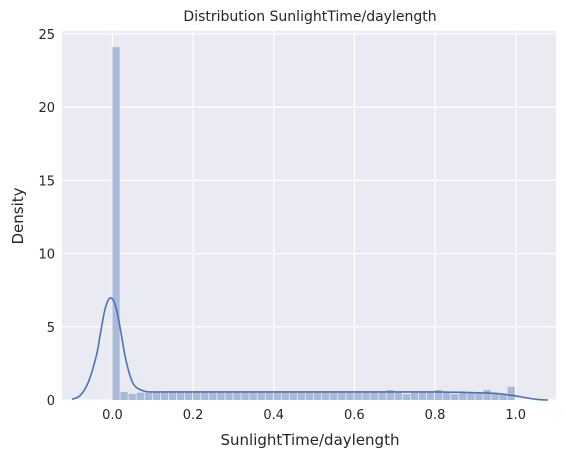  What do you see at coordinates (354, 415) in the screenshot?
I see `x-tick-label: 0.6` at bounding box center [354, 415].